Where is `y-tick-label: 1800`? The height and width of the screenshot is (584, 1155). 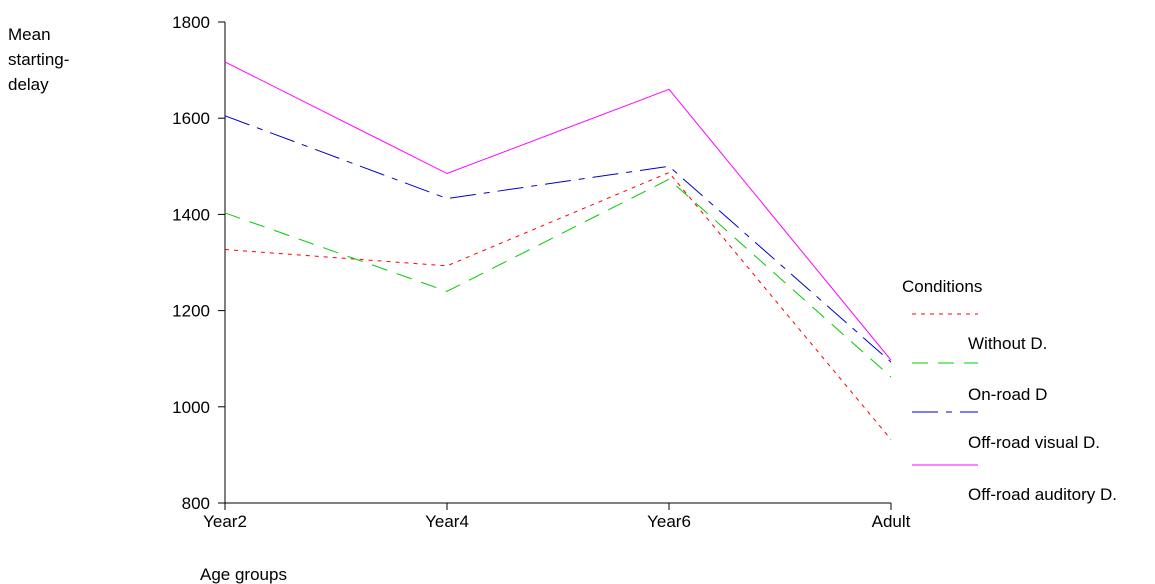
y-tick-label: 1800 is located at coordinates (191, 22).